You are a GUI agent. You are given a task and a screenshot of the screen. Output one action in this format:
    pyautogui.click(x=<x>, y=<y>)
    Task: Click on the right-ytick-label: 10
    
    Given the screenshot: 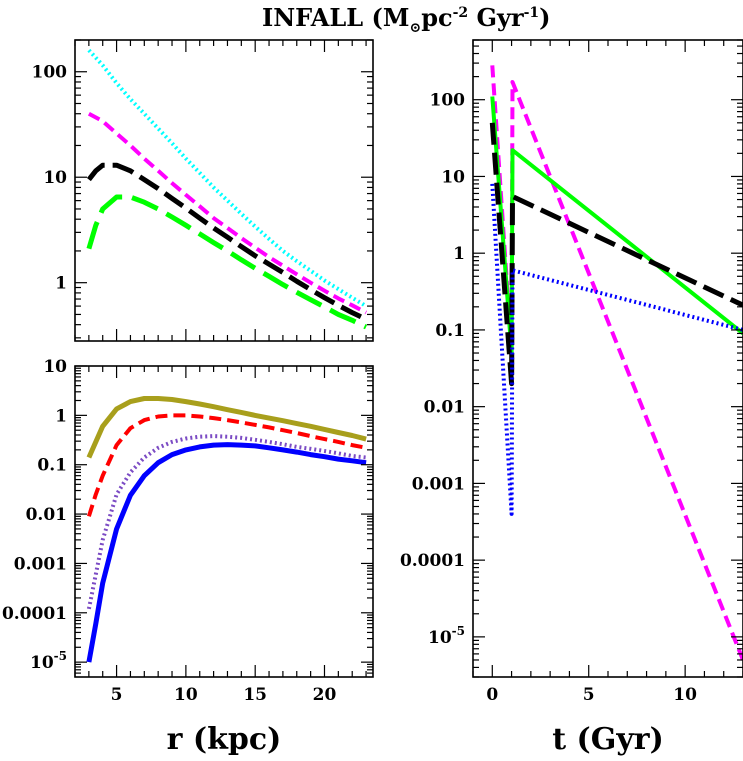 What is the action you would take?
    pyautogui.click(x=453, y=177)
    